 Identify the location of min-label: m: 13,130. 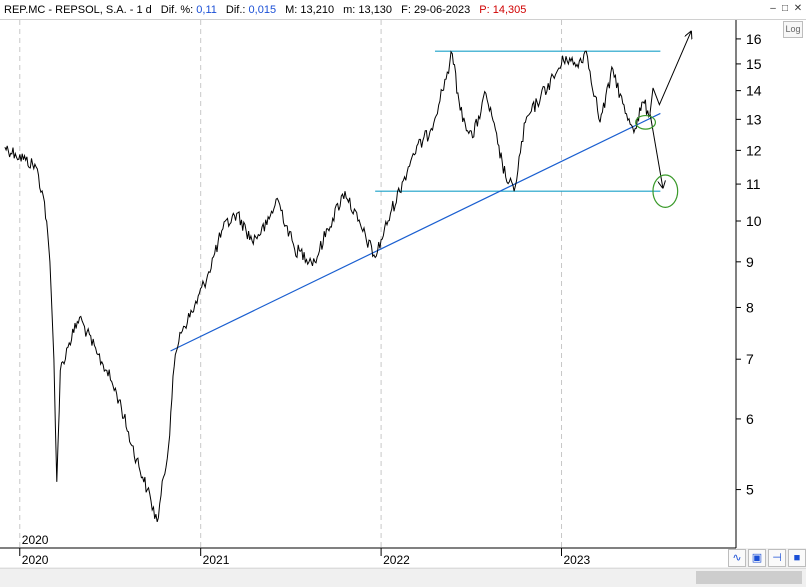
(368, 10).